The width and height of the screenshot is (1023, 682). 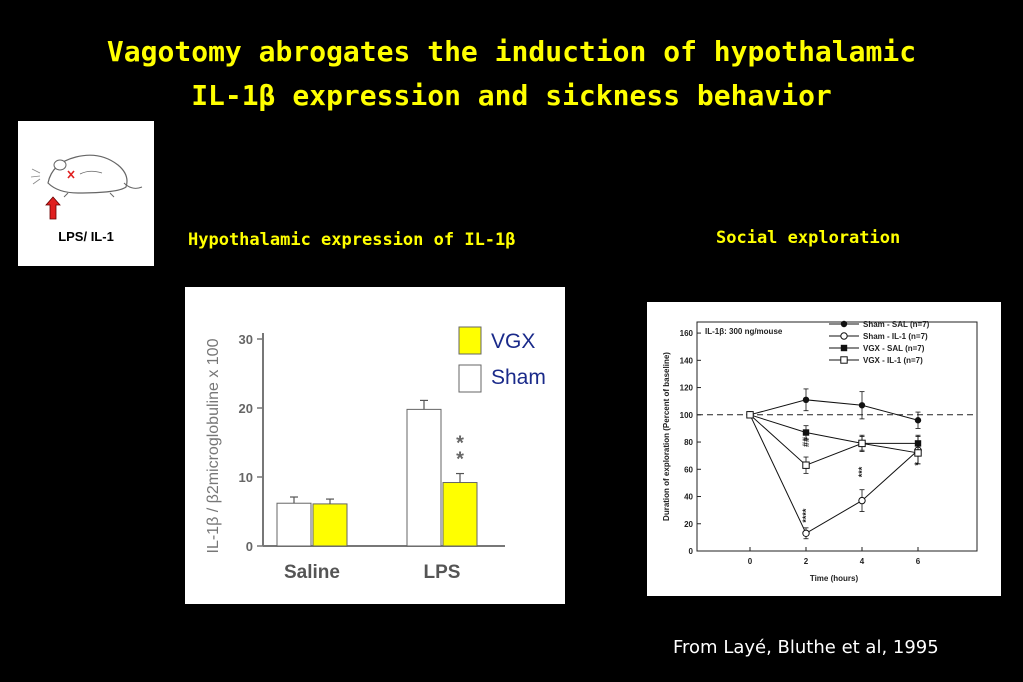 I want to click on bar-y-axis-label: IL-1β / β2microglobuline x 100, so click(x=213, y=445).